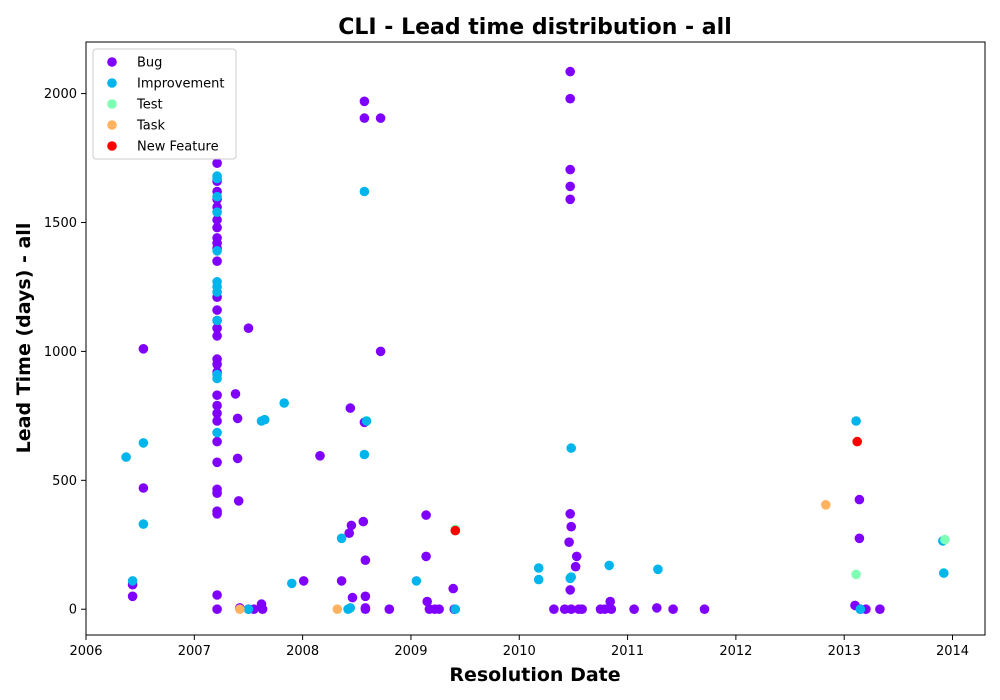 This screenshot has width=1000, height=700. Describe the element at coordinates (656, 486) in the screenshot. I see `series-new-feature` at that location.